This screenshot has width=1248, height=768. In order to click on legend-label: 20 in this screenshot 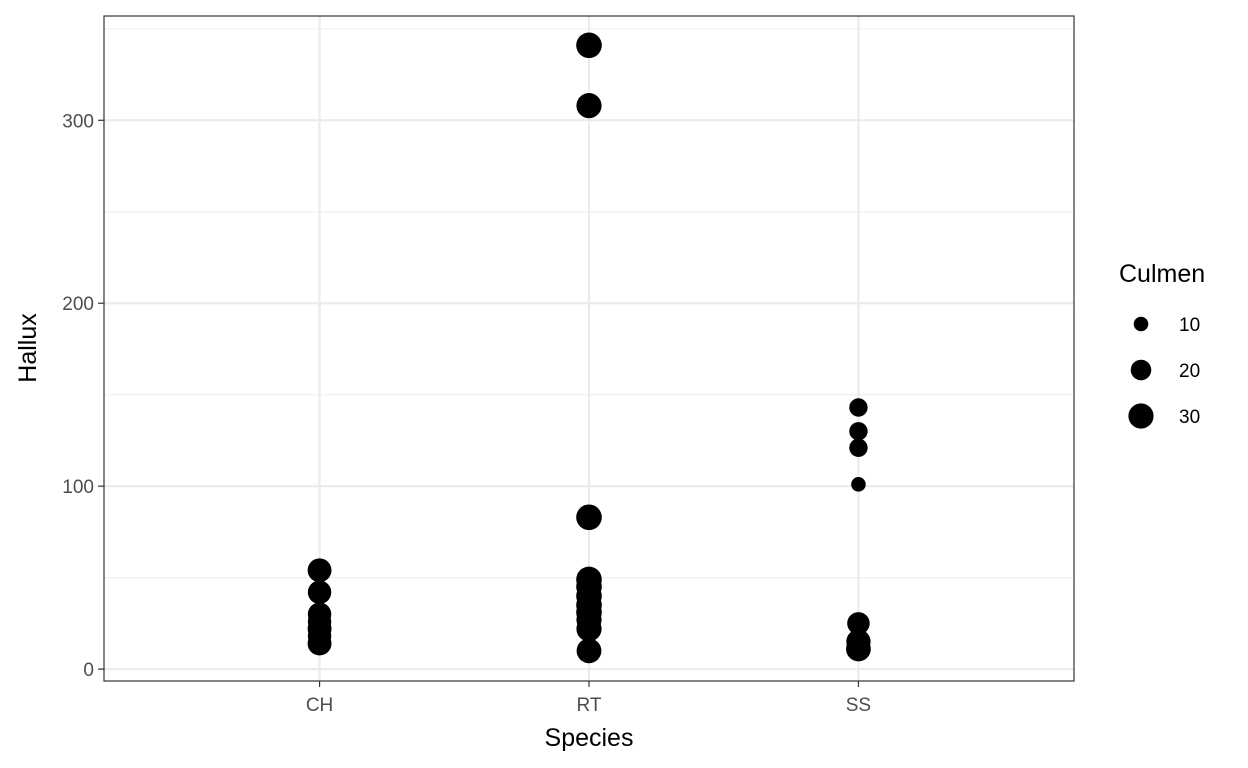, I will do `click(1189, 371)`.